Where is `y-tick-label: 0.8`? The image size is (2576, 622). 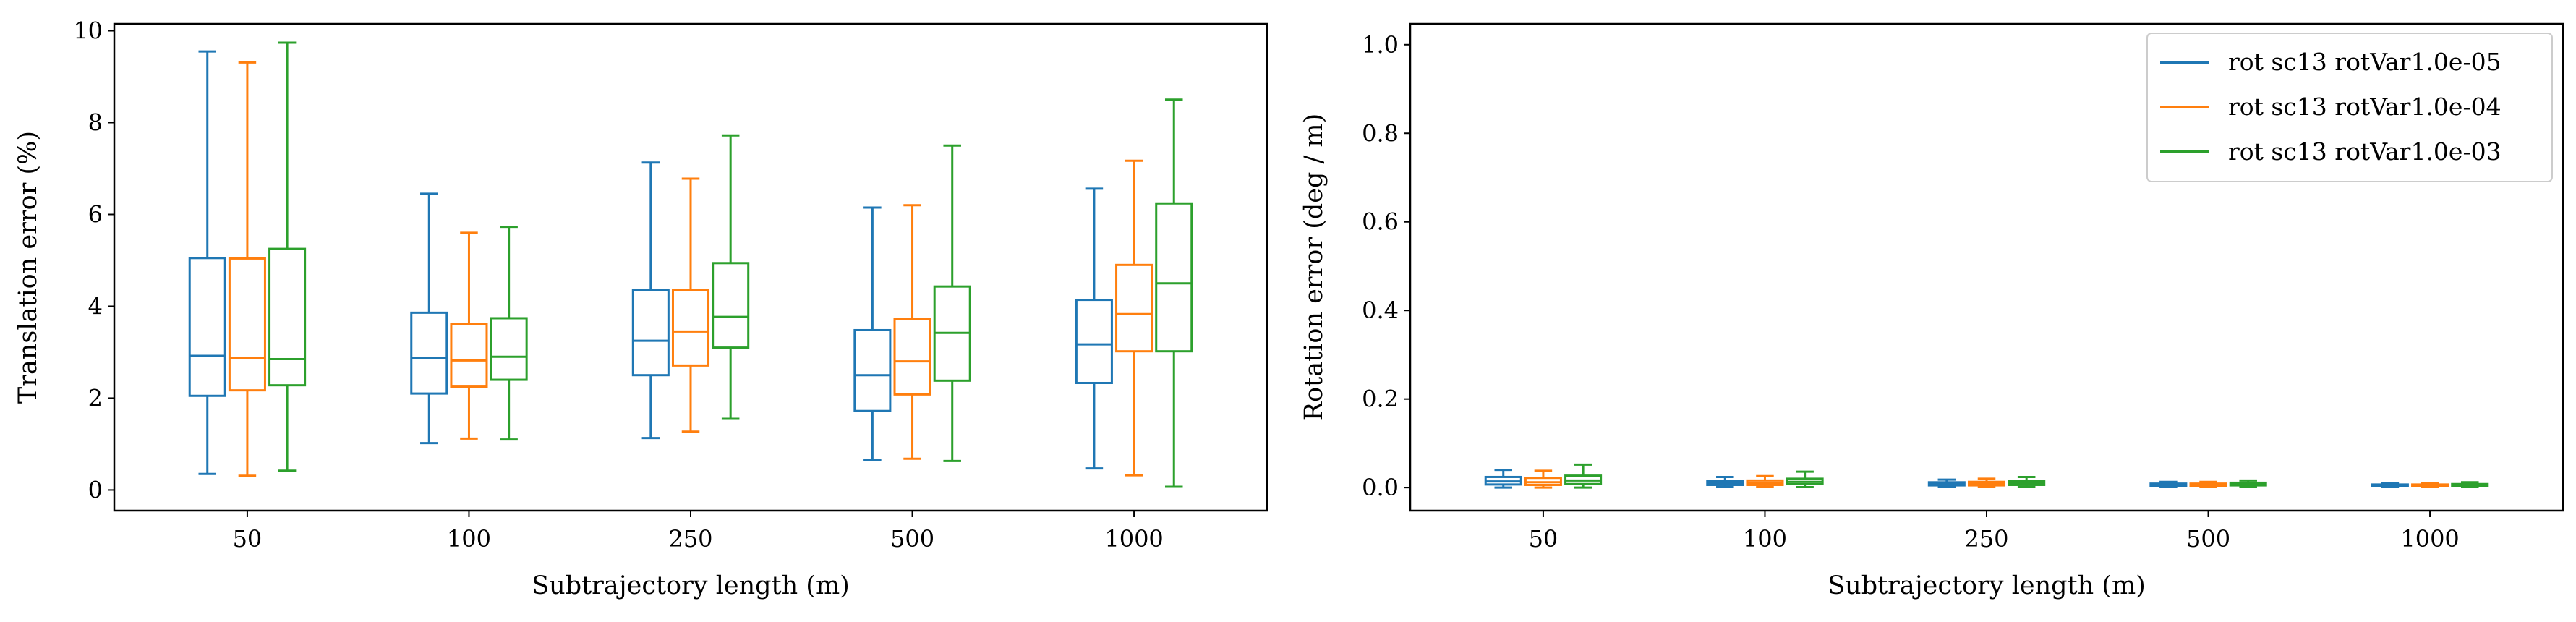 y-tick-label: 0.8 is located at coordinates (1380, 133).